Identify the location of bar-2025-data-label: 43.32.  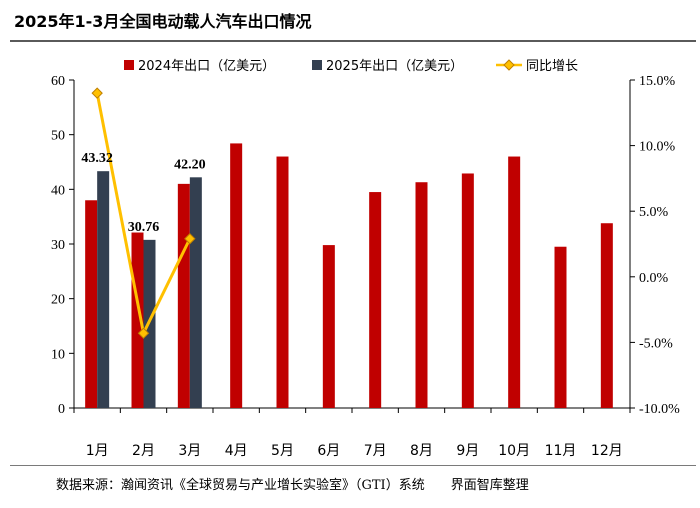
(97, 158).